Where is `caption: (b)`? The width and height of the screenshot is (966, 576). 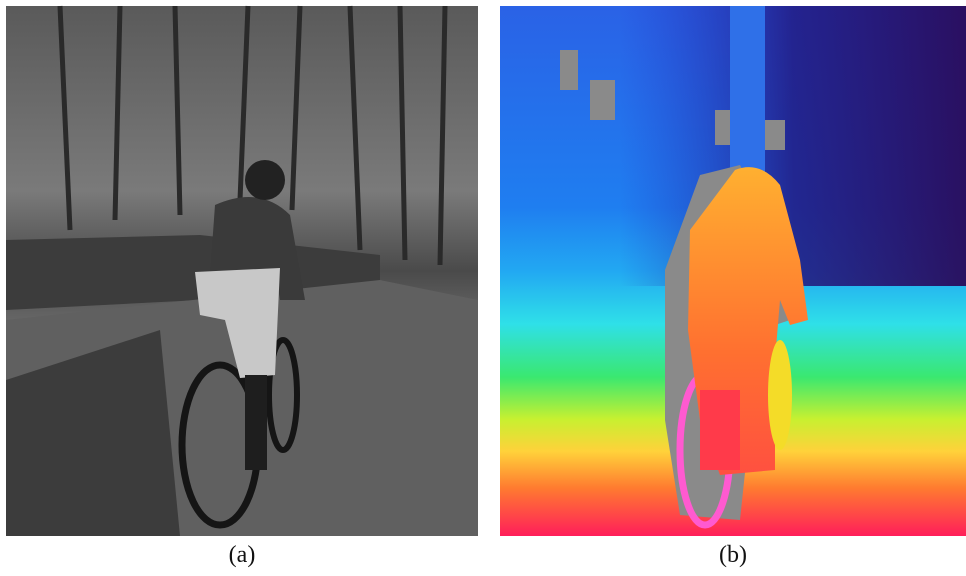 caption: (b) is located at coordinates (733, 555).